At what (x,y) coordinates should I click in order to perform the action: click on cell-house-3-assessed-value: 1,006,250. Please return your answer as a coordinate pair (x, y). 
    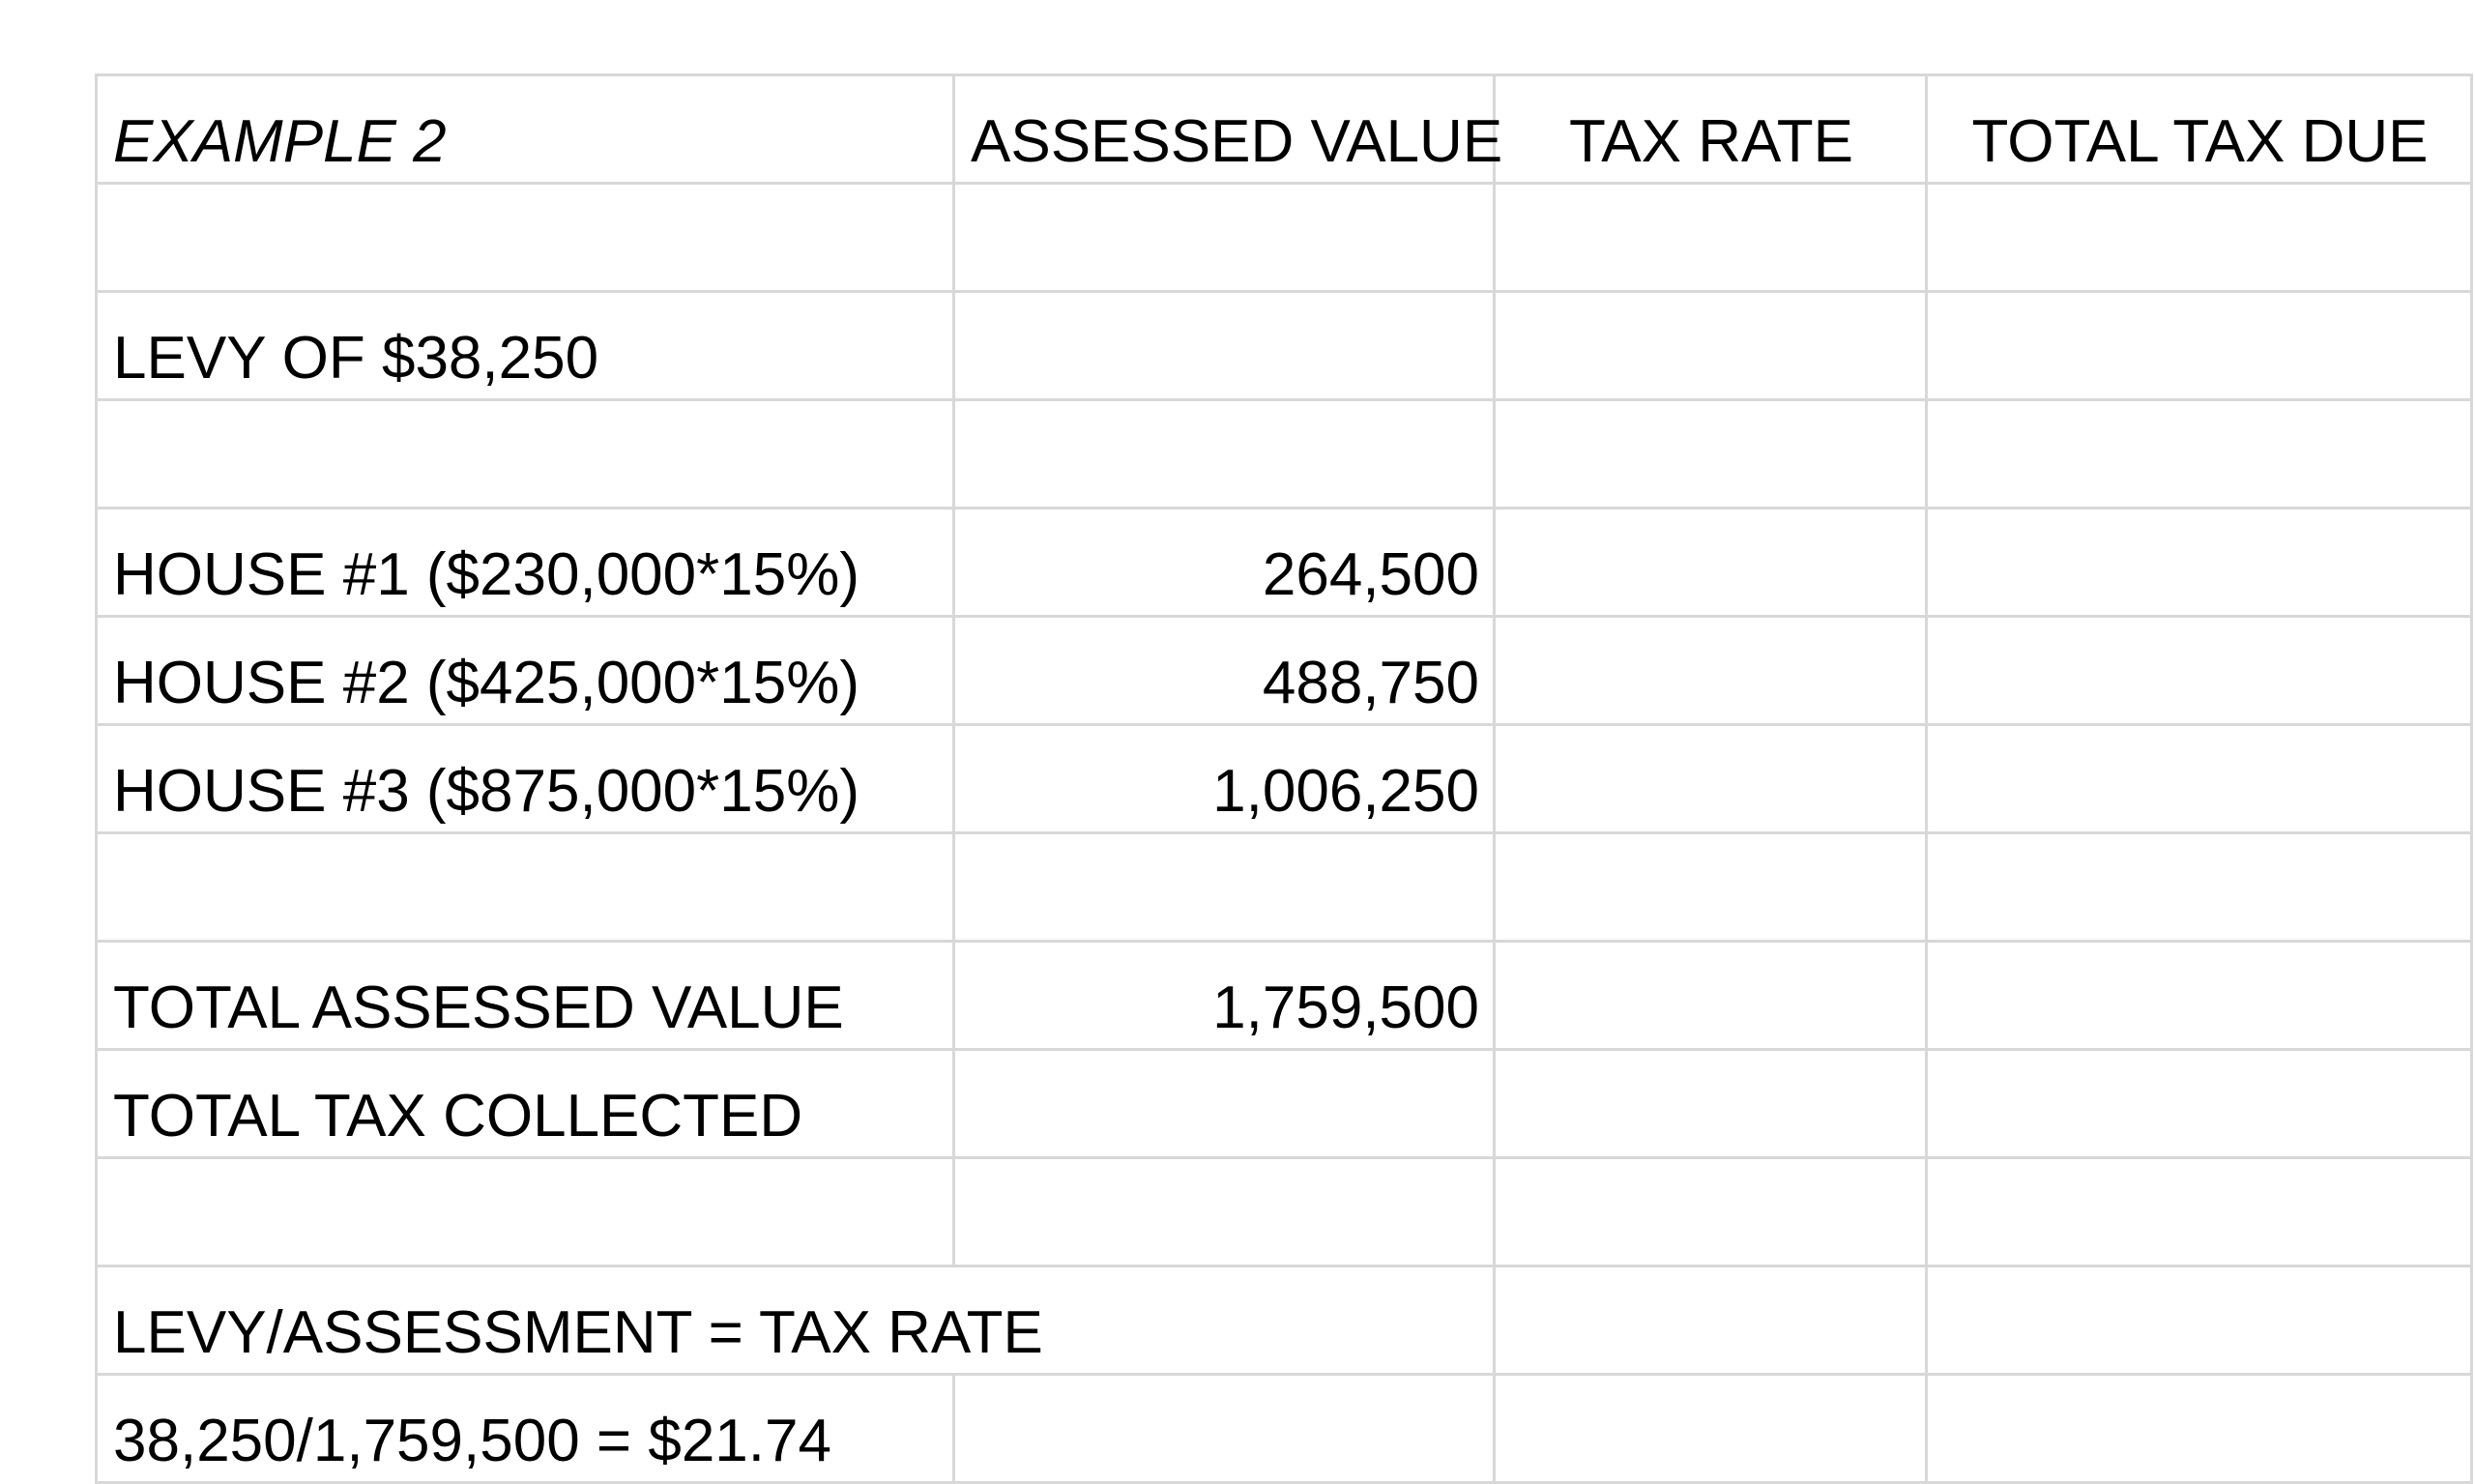
    Looking at the image, I should click on (1224, 778).